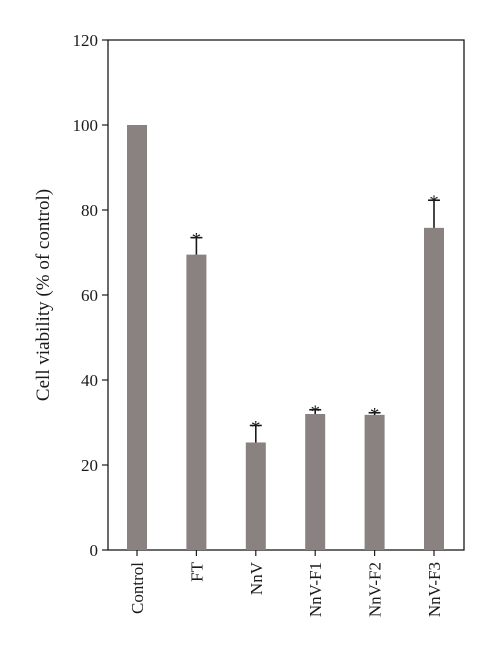 This screenshot has height=660, width=497. What do you see at coordinates (286, 583) in the screenshot?
I see `x-axis: Control FT NnV NnV-F1 NnV-F2 NnV-F3` at bounding box center [286, 583].